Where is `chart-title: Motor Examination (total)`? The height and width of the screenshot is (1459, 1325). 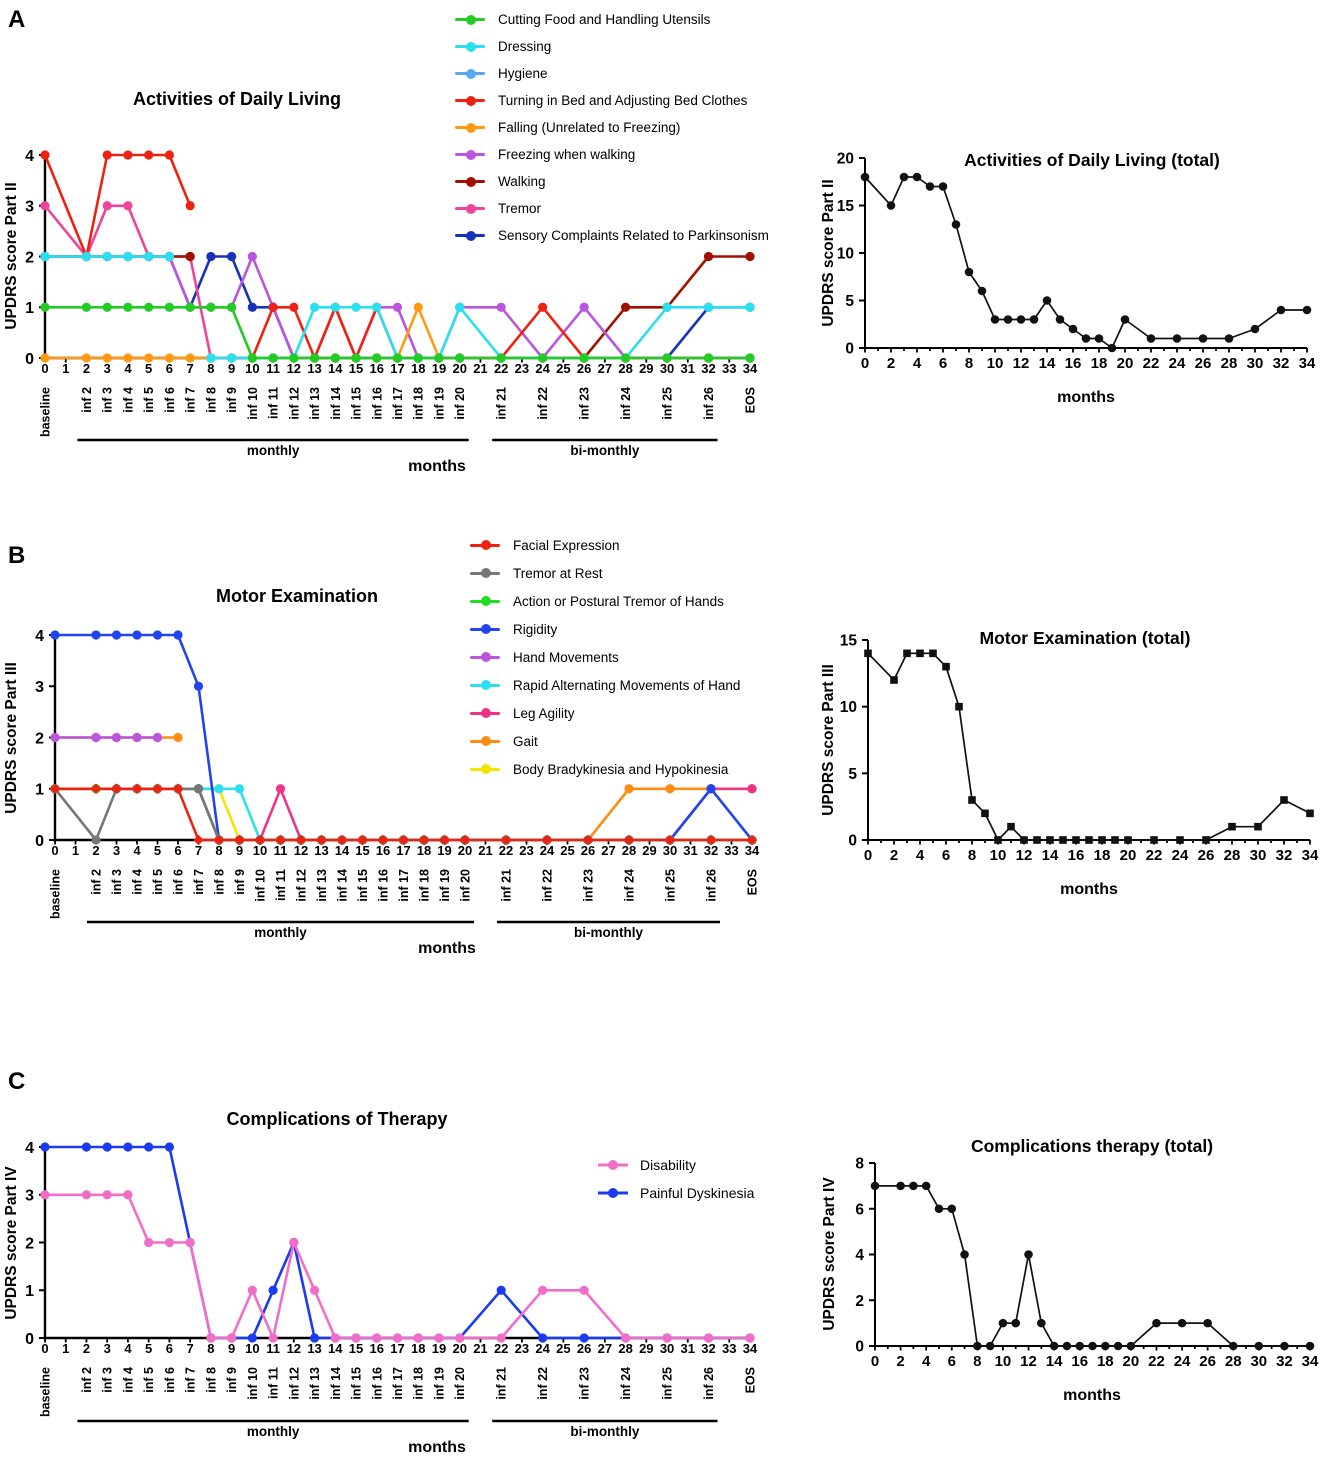
chart-title: Motor Examination (total) is located at coordinates (1085, 638).